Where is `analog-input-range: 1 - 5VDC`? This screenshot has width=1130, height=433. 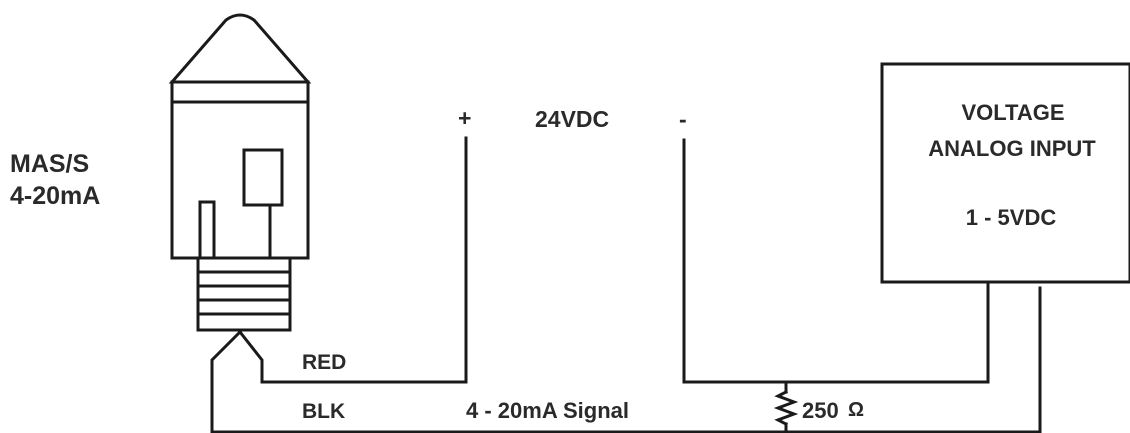
analog-input-range: 1 - 5VDC is located at coordinates (1011, 217).